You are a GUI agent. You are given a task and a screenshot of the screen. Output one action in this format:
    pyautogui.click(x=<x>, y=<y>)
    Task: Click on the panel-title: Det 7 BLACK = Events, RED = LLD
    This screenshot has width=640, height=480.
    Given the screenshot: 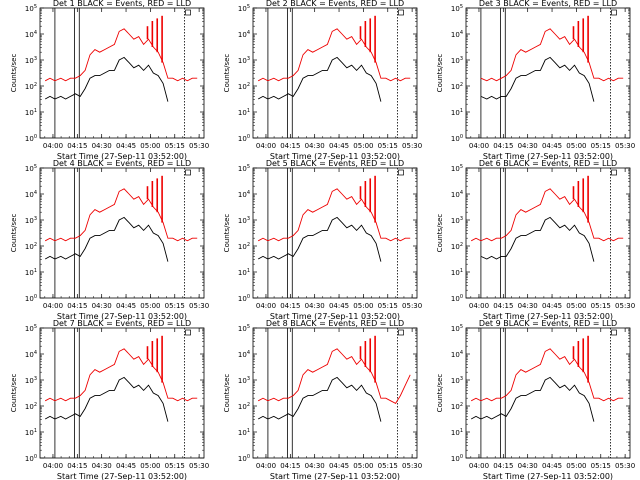 What is the action you would take?
    pyautogui.click(x=122, y=323)
    